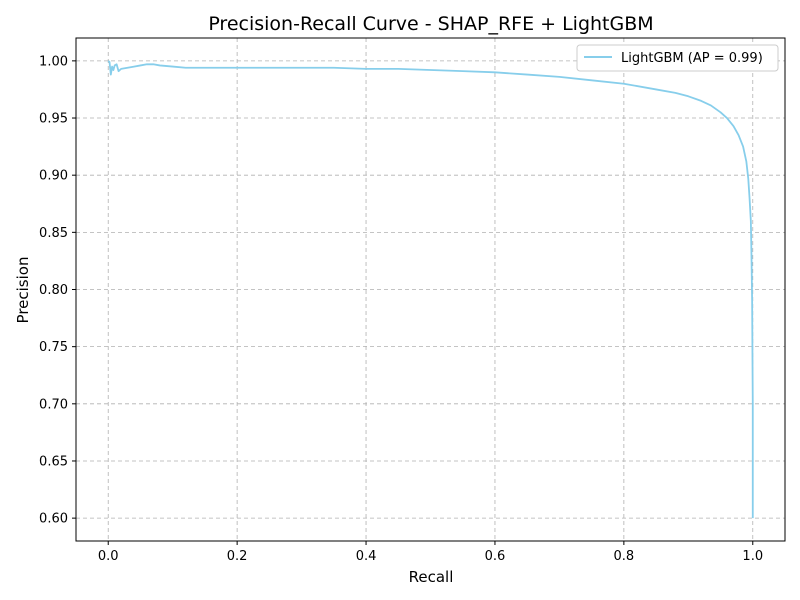 The image size is (800, 600). What do you see at coordinates (53, 176) in the screenshot?
I see `y-tick-label: 0.90` at bounding box center [53, 176].